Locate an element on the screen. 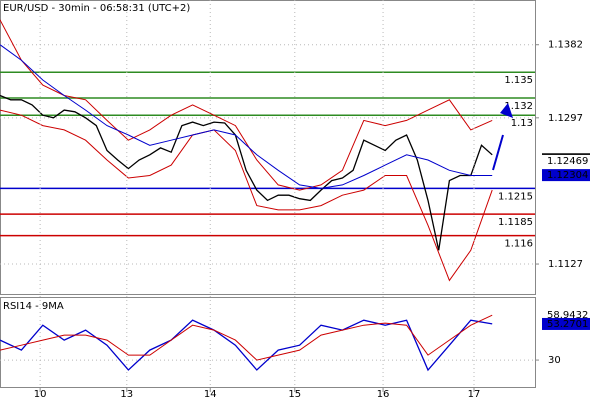 This screenshot has height=400, width=590. x-tick-label: 14 is located at coordinates (210, 394).